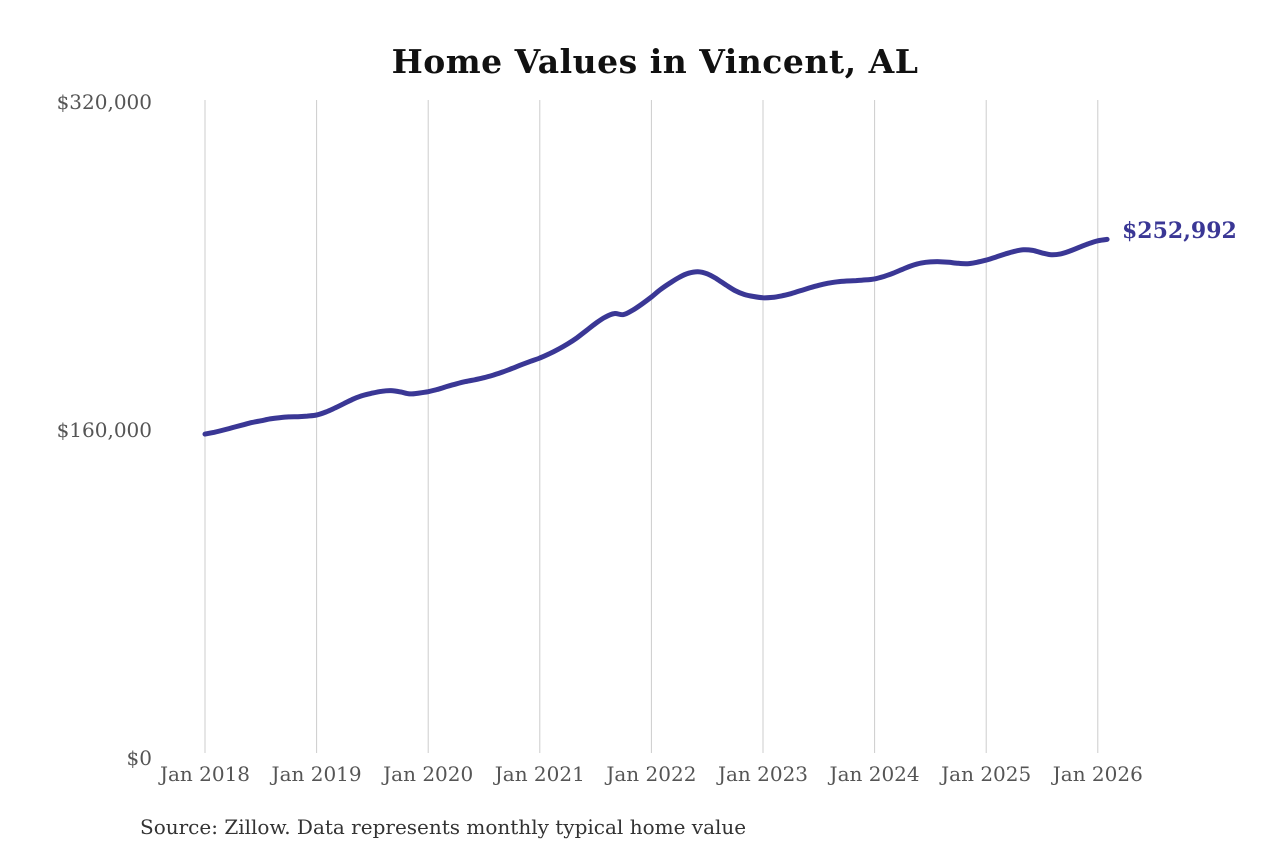 This screenshot has width=1280, height=853. I want to click on chart-title: Home Values in Vincent, AL, so click(655, 61).